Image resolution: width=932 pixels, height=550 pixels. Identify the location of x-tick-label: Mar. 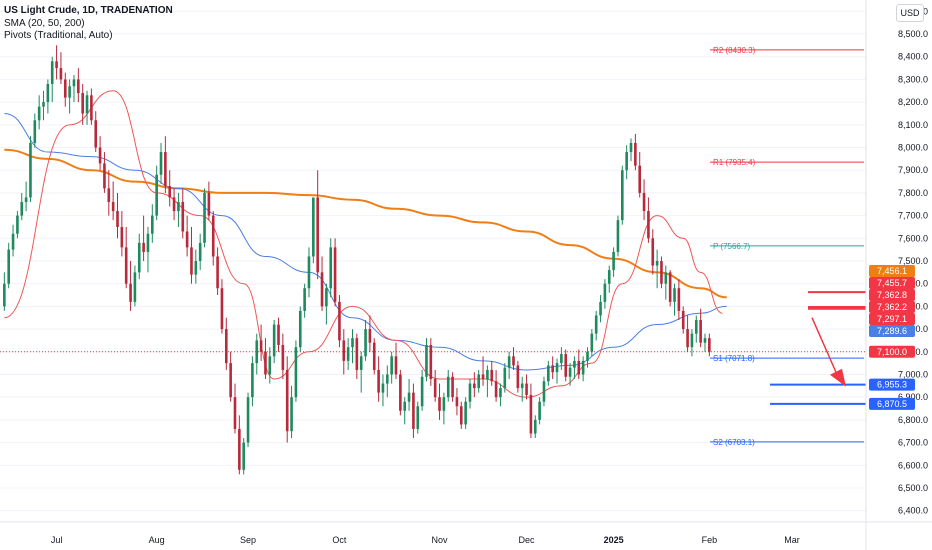
(792, 540).